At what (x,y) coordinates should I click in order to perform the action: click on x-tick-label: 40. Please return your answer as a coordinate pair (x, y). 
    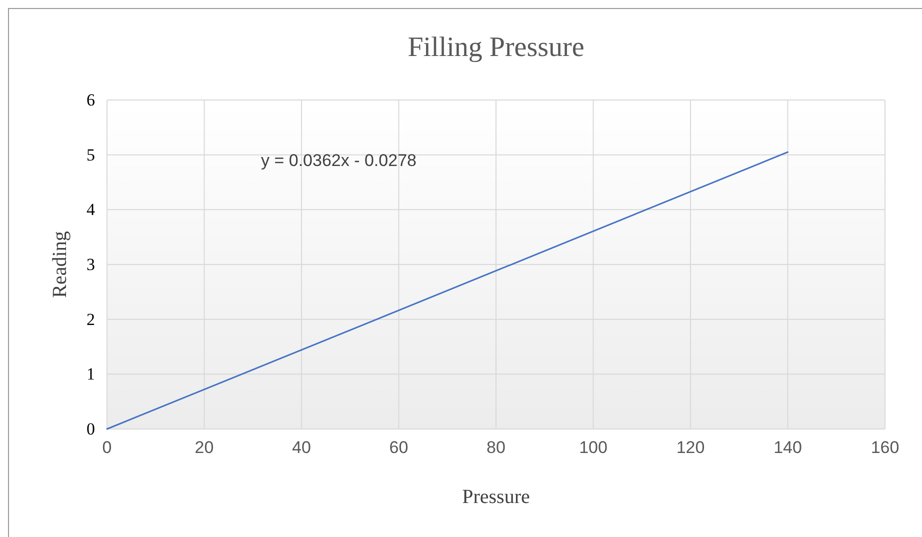
    Looking at the image, I should click on (301, 448).